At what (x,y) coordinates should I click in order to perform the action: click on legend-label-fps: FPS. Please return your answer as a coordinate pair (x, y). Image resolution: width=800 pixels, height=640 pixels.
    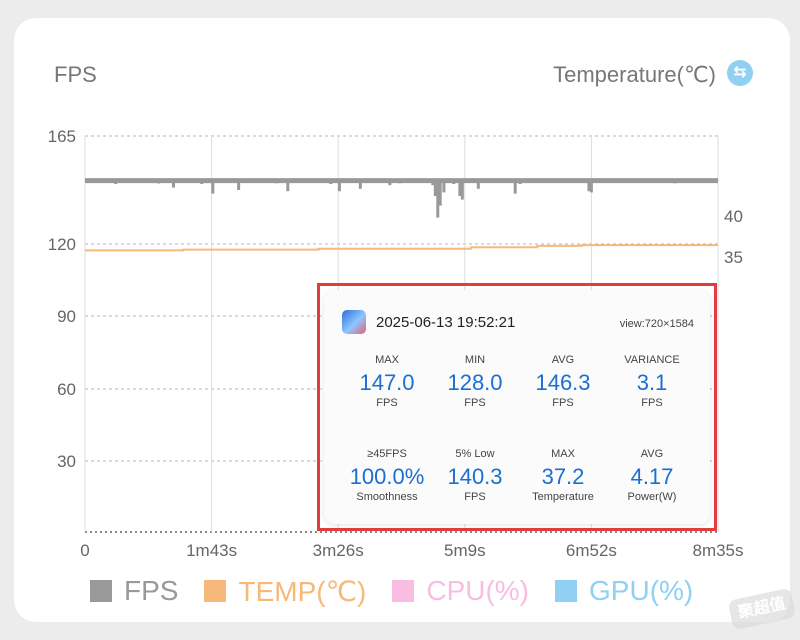
    Looking at the image, I should click on (151, 590).